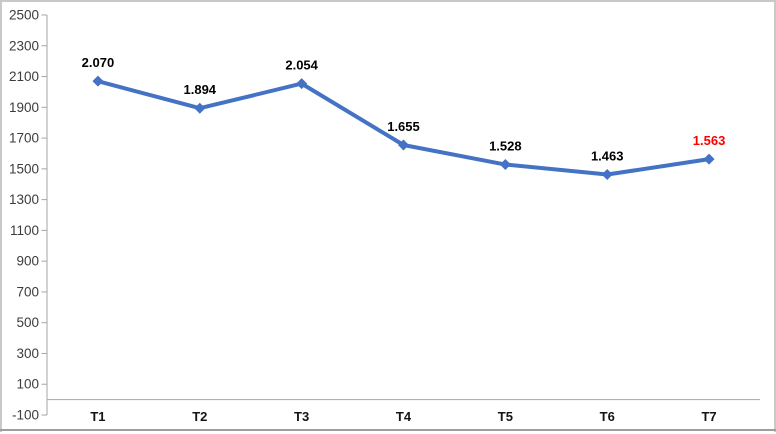 The width and height of the screenshot is (776, 434). I want to click on x-axis-category-label: T1, so click(97, 416).